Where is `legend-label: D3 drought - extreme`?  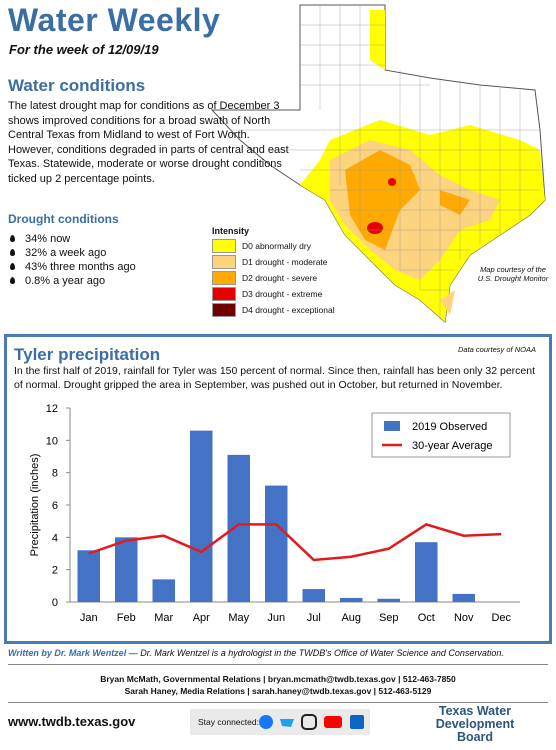 legend-label: D3 drought - extreme is located at coordinates (282, 294).